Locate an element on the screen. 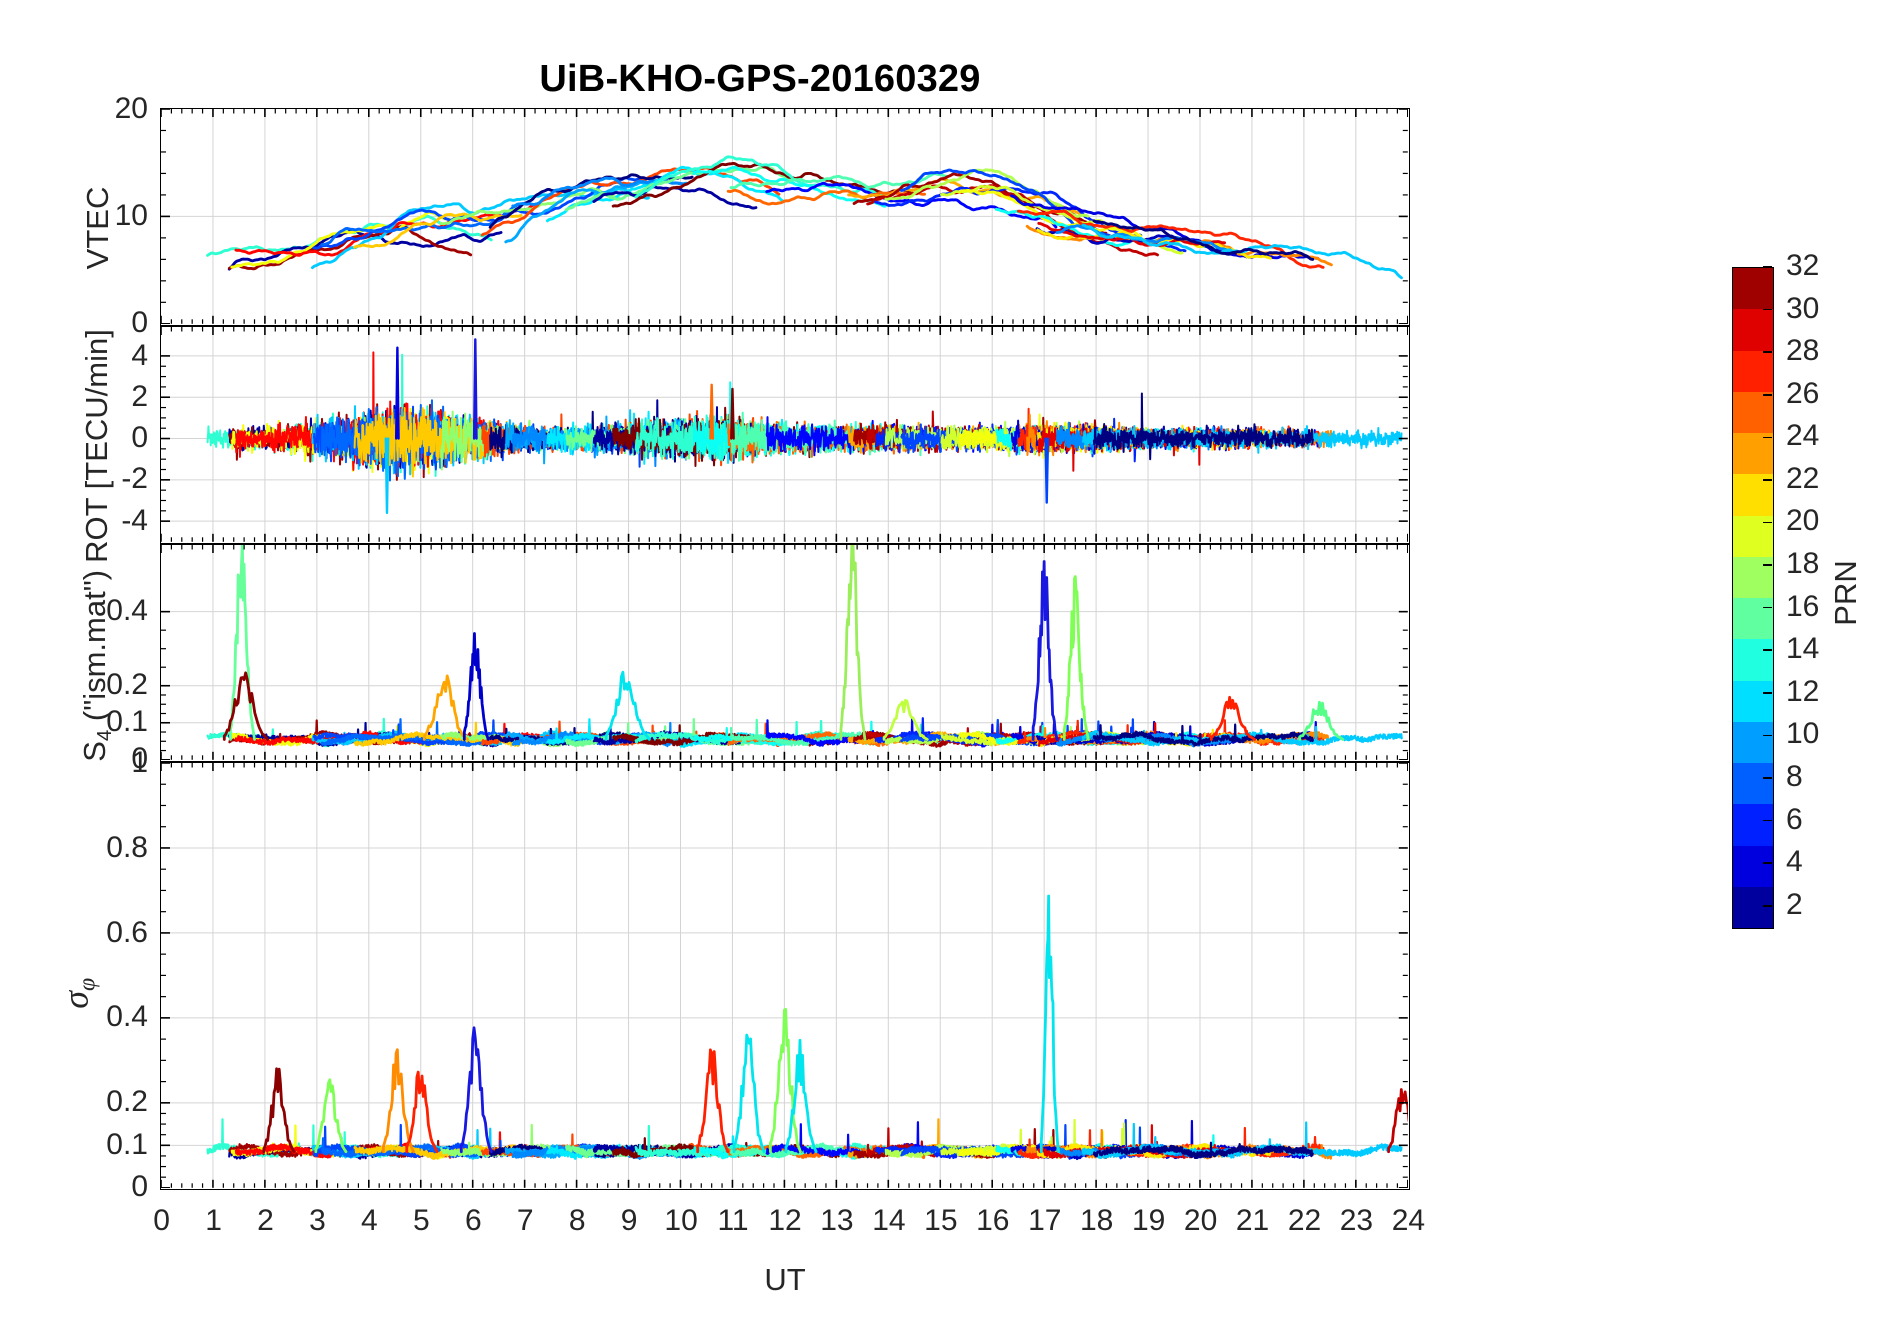 The height and width of the screenshot is (1330, 1902). panel-sigma_phi-ytick-0p4: 0.4 is located at coordinates (127, 1017).